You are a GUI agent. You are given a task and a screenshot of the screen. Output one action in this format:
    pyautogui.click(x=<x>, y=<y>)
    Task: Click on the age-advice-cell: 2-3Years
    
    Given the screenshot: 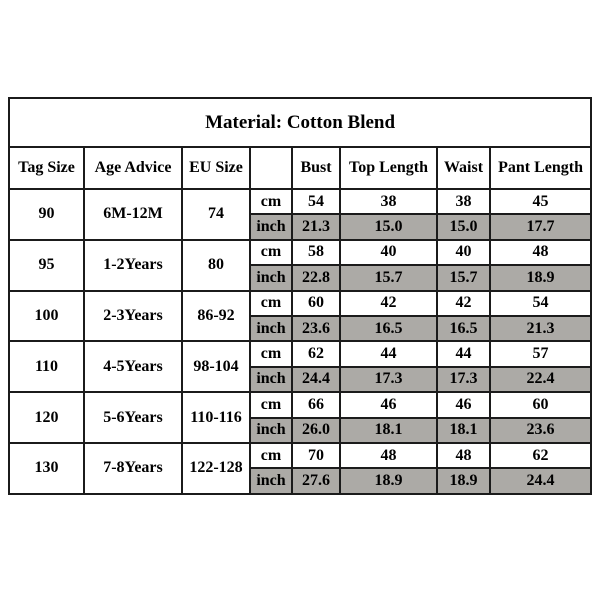 What is the action you would take?
    pyautogui.click(x=133, y=316)
    